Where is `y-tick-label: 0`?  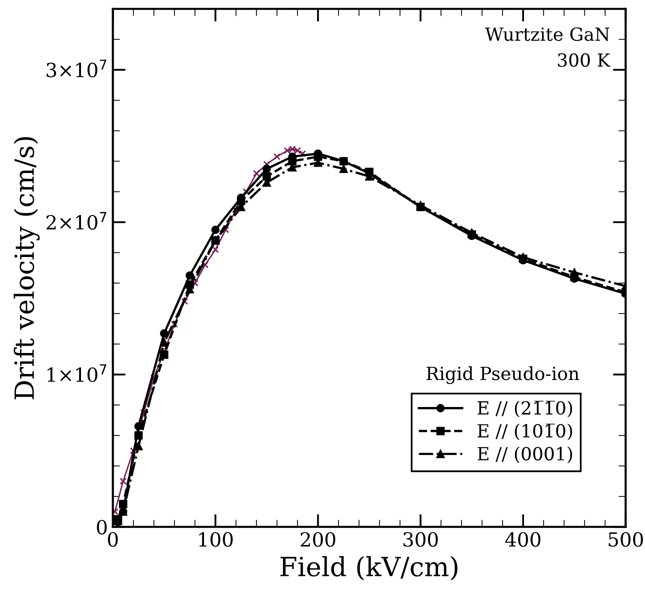 y-tick-label: 0 is located at coordinates (101, 527).